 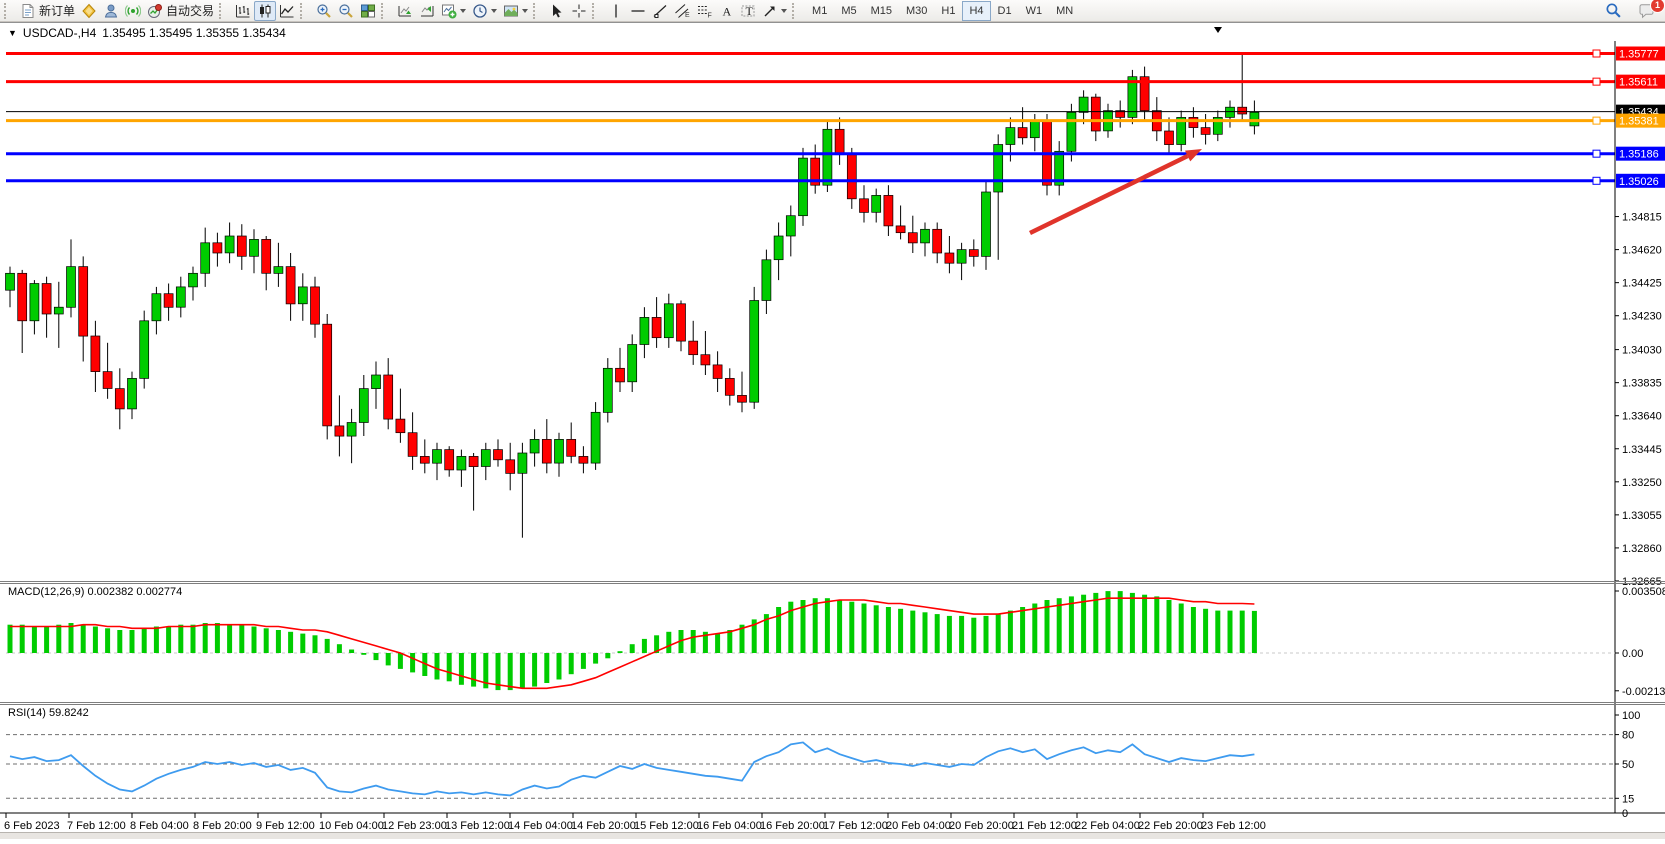 I want to click on candlestick-mode-button, so click(x=265, y=10).